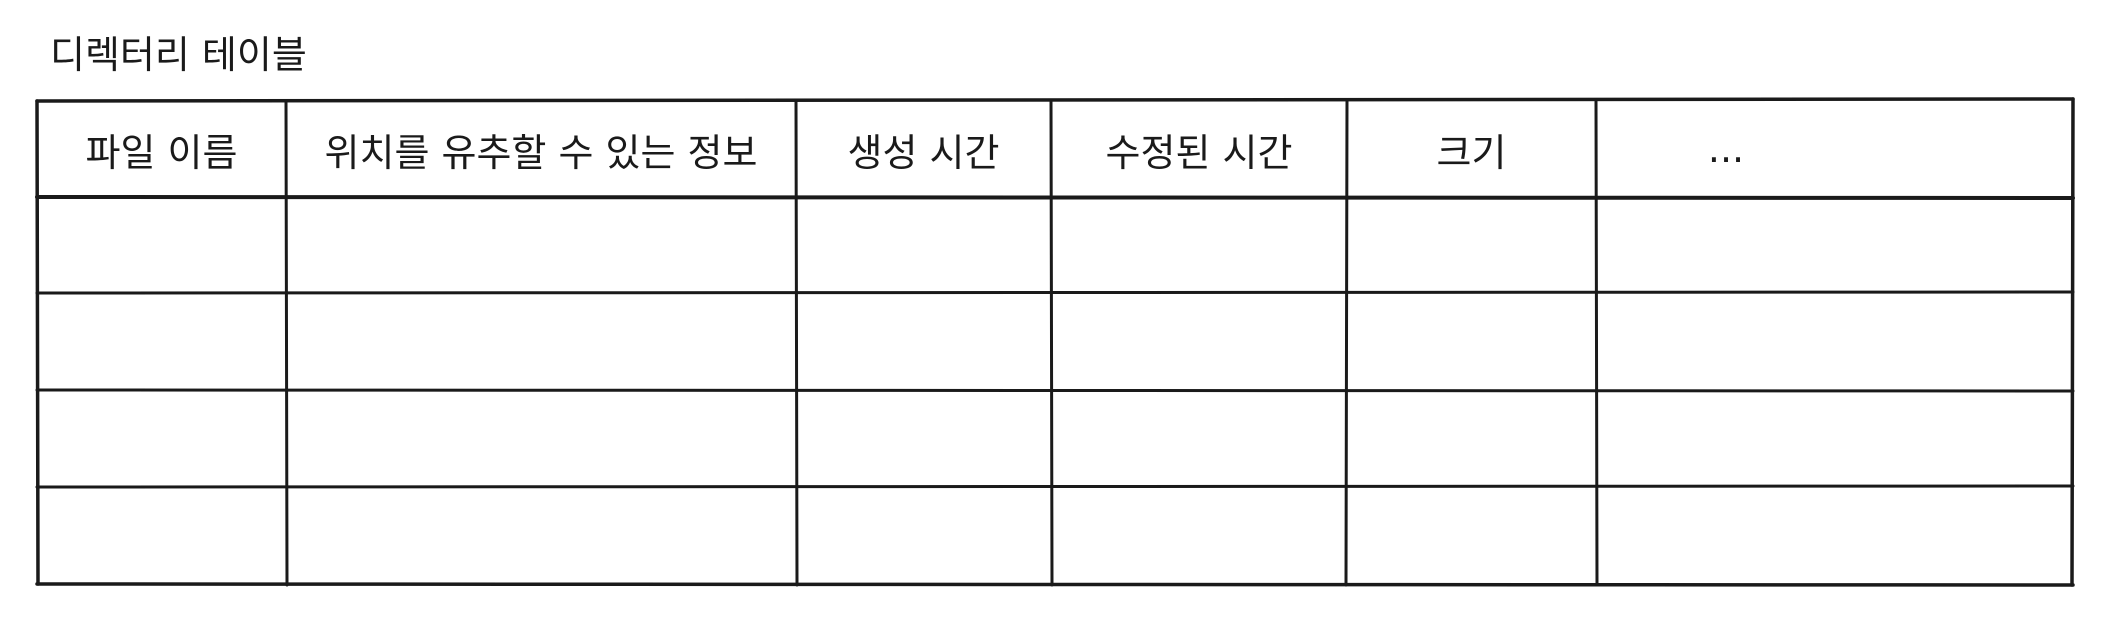  I want to click on table-border-right, so click(2072, 342).